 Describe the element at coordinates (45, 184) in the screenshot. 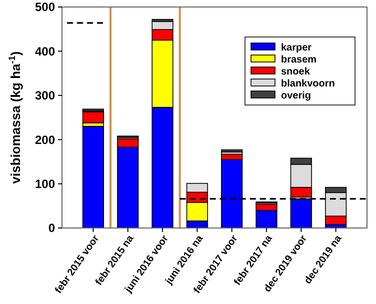

I see `y-tick-label: 100` at that location.